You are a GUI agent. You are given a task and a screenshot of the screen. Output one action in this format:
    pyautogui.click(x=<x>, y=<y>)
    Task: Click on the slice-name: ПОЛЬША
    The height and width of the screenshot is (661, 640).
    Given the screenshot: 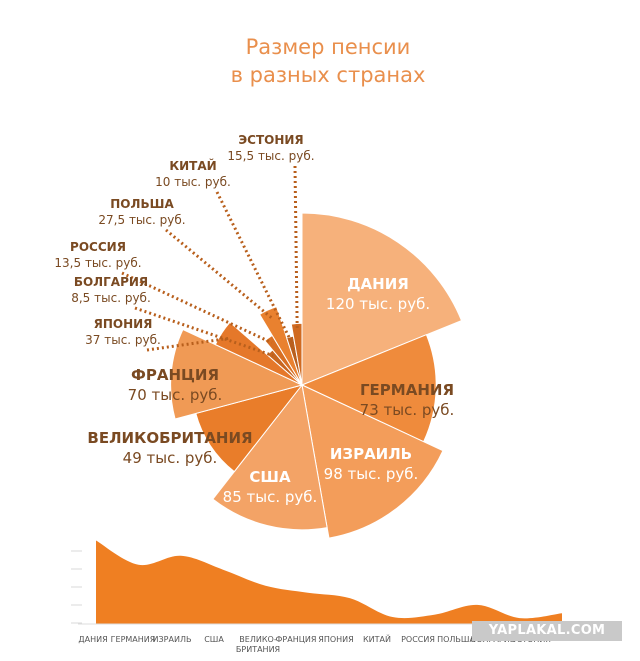 What is the action you would take?
    pyautogui.click(x=142, y=204)
    